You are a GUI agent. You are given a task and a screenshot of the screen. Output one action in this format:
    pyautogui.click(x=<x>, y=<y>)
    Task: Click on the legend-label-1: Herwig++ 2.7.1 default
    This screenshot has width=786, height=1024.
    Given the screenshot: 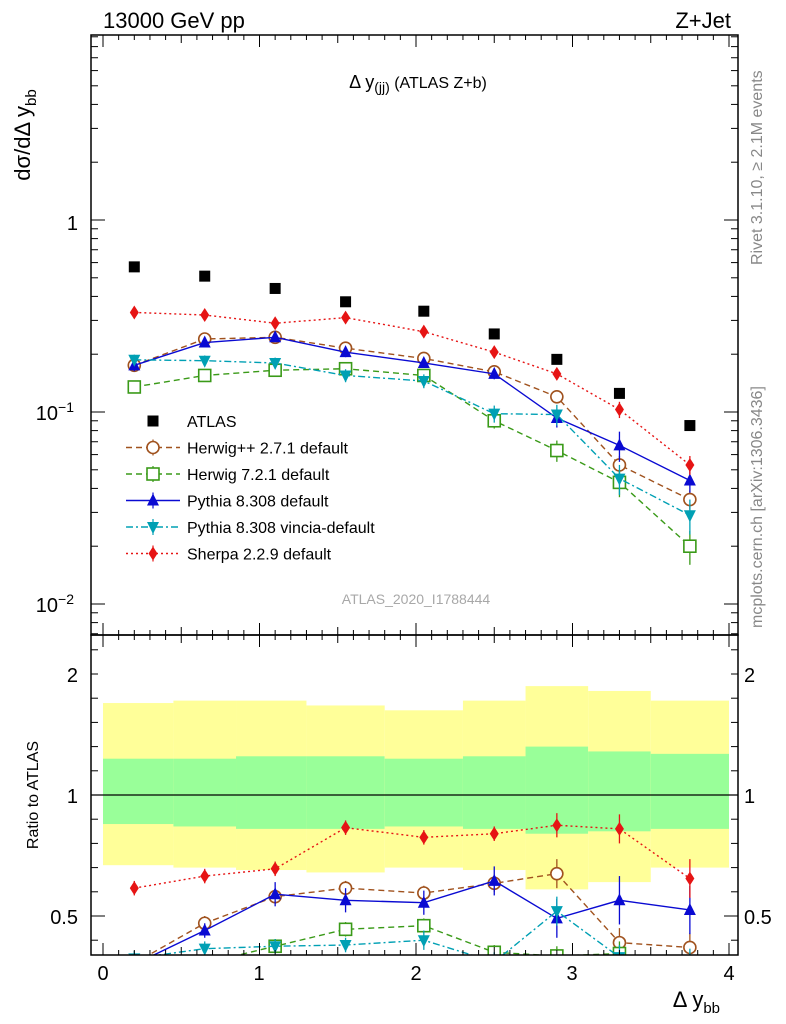 What is the action you would take?
    pyautogui.click(x=268, y=449)
    